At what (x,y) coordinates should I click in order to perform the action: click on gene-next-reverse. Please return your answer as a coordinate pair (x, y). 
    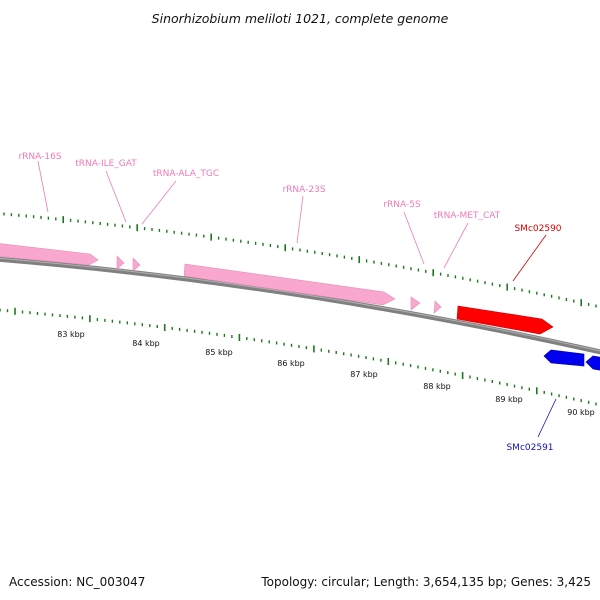
    Looking at the image, I should click on (592, 363).